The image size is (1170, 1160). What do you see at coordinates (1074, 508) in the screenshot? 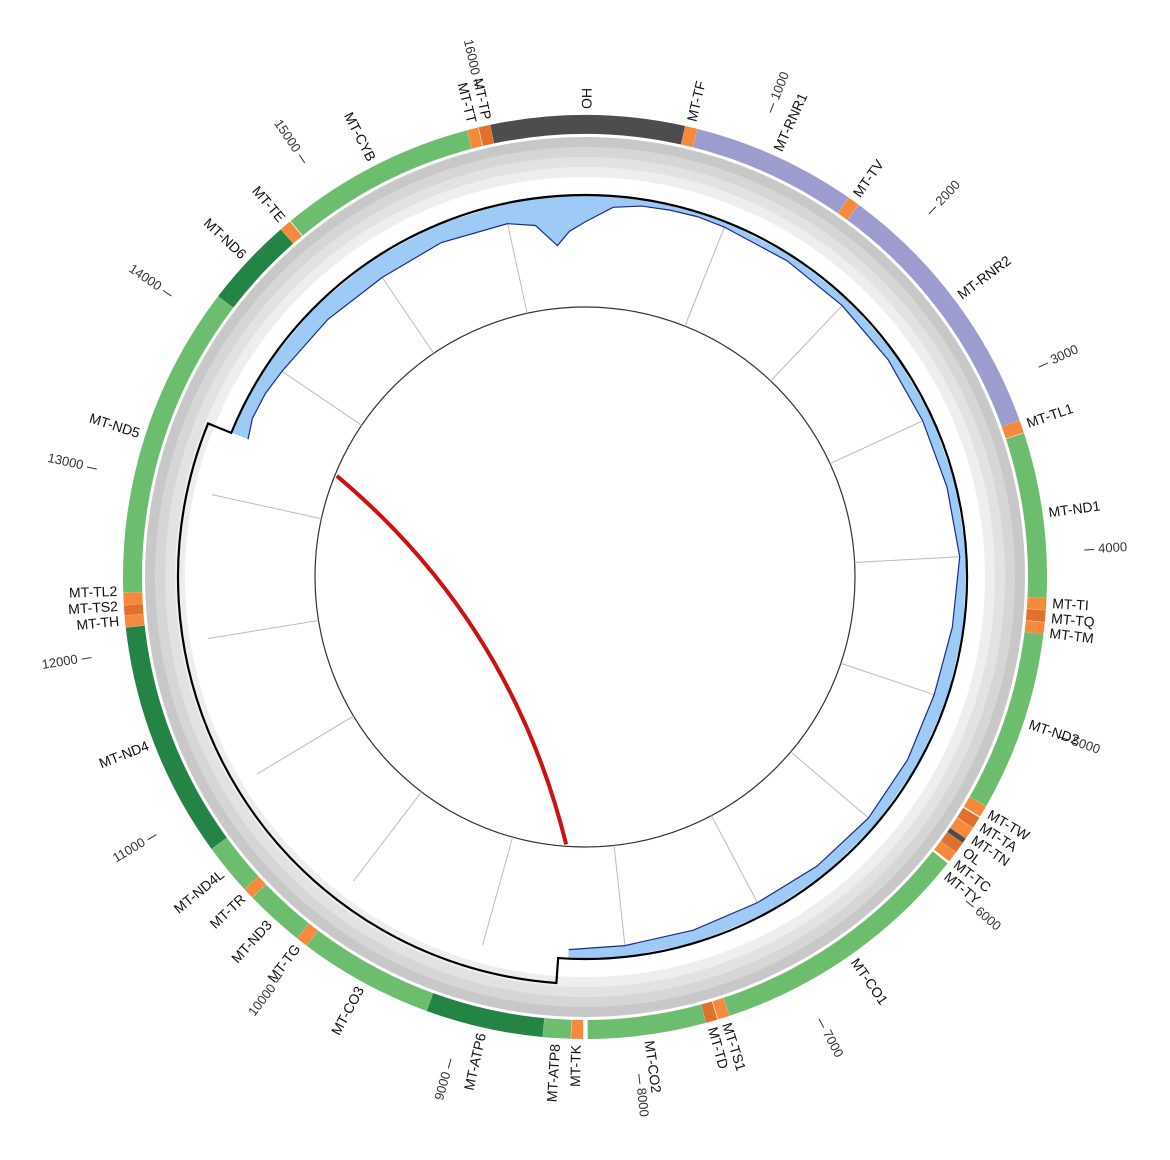
I see `gene-label: MT-ND1` at bounding box center [1074, 508].